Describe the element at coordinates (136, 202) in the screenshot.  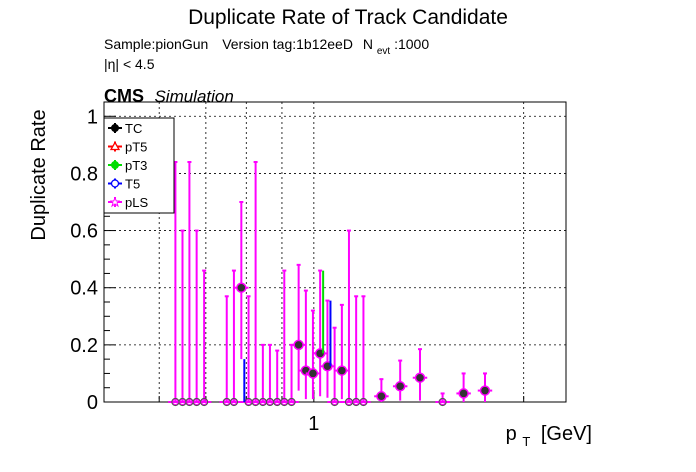
I see `legend-label: pLS` at that location.